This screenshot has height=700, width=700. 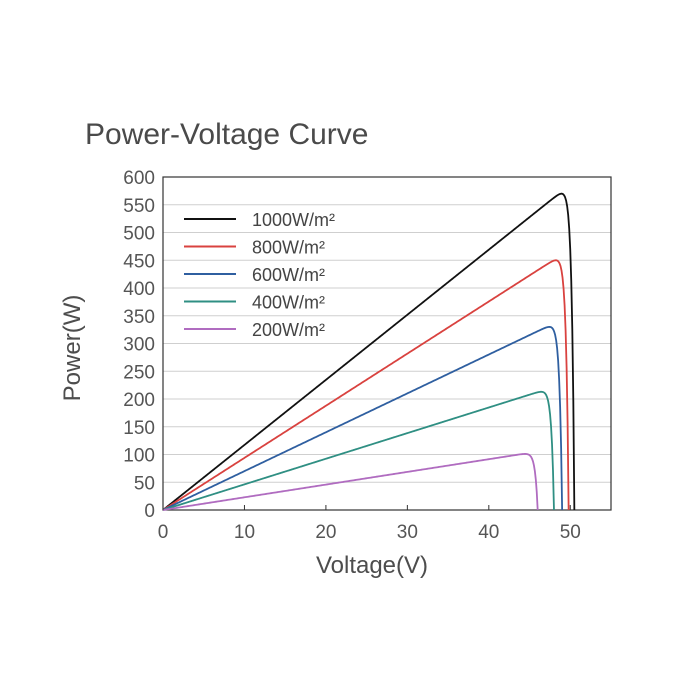 I want to click on x-tick-label: 20, so click(x=325, y=532).